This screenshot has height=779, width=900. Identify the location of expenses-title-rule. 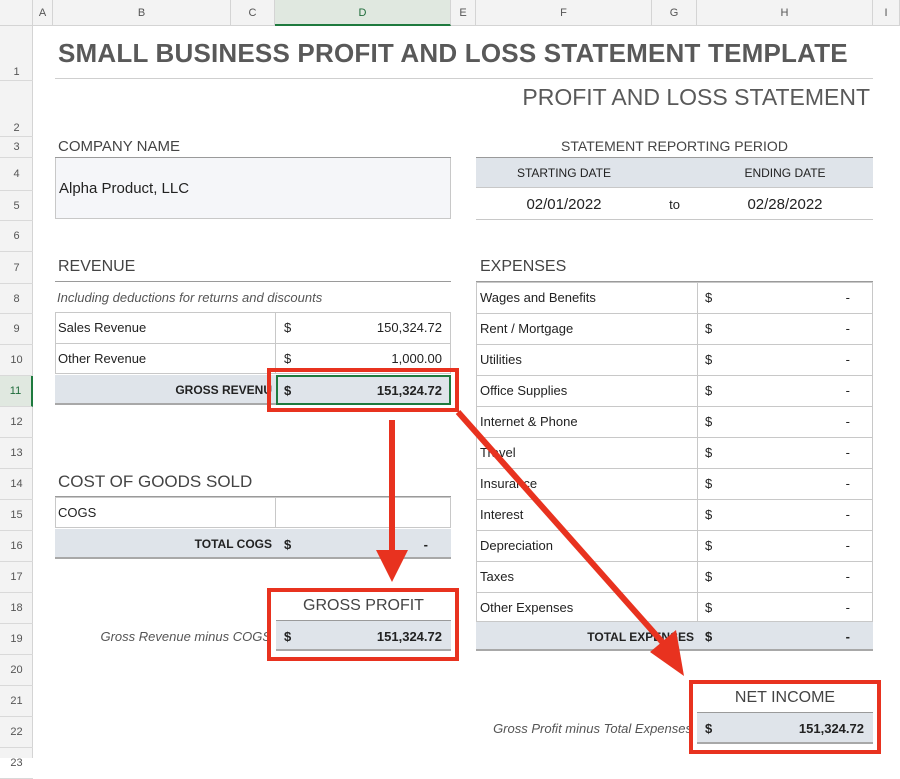
(674, 281).